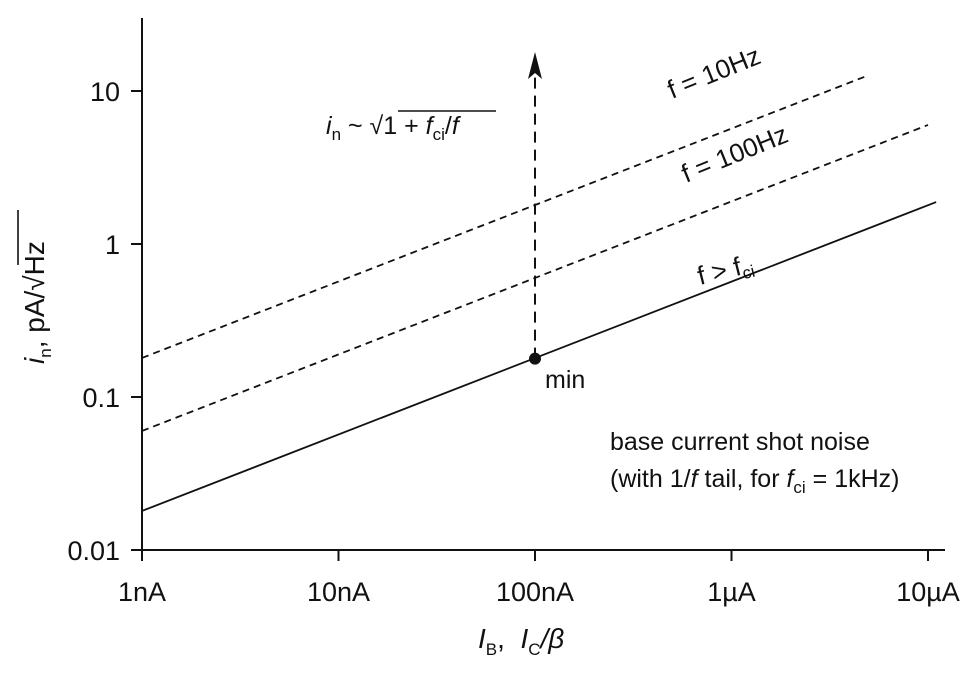  What do you see at coordinates (34, 294) in the screenshot?
I see `y-axis-title-units: , pA/√Hz` at bounding box center [34, 294].